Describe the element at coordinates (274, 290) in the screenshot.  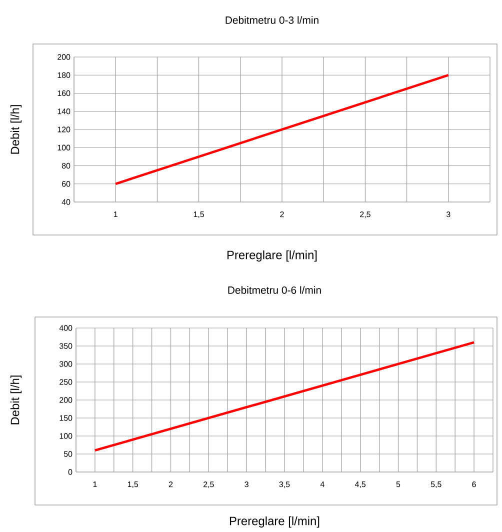
I see `chart-title: Debitmetru 0-6 l/min` at that location.